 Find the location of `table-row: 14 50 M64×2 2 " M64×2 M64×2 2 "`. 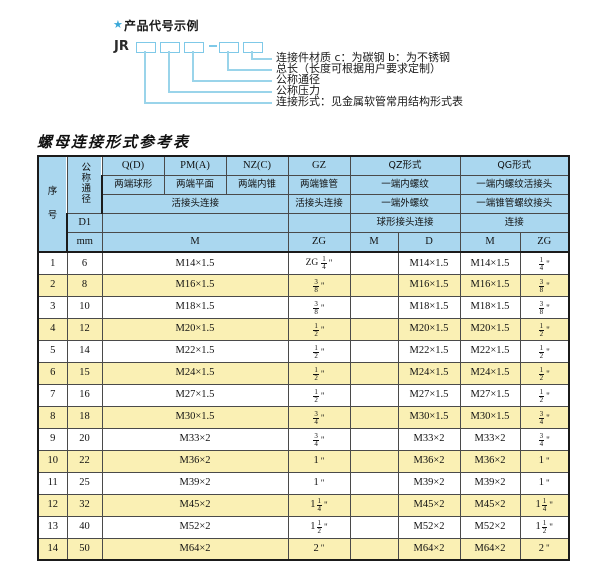

table-row: 14 50 M64×2 2 " M64×2 M64×2 2 " is located at coordinates (303, 549).